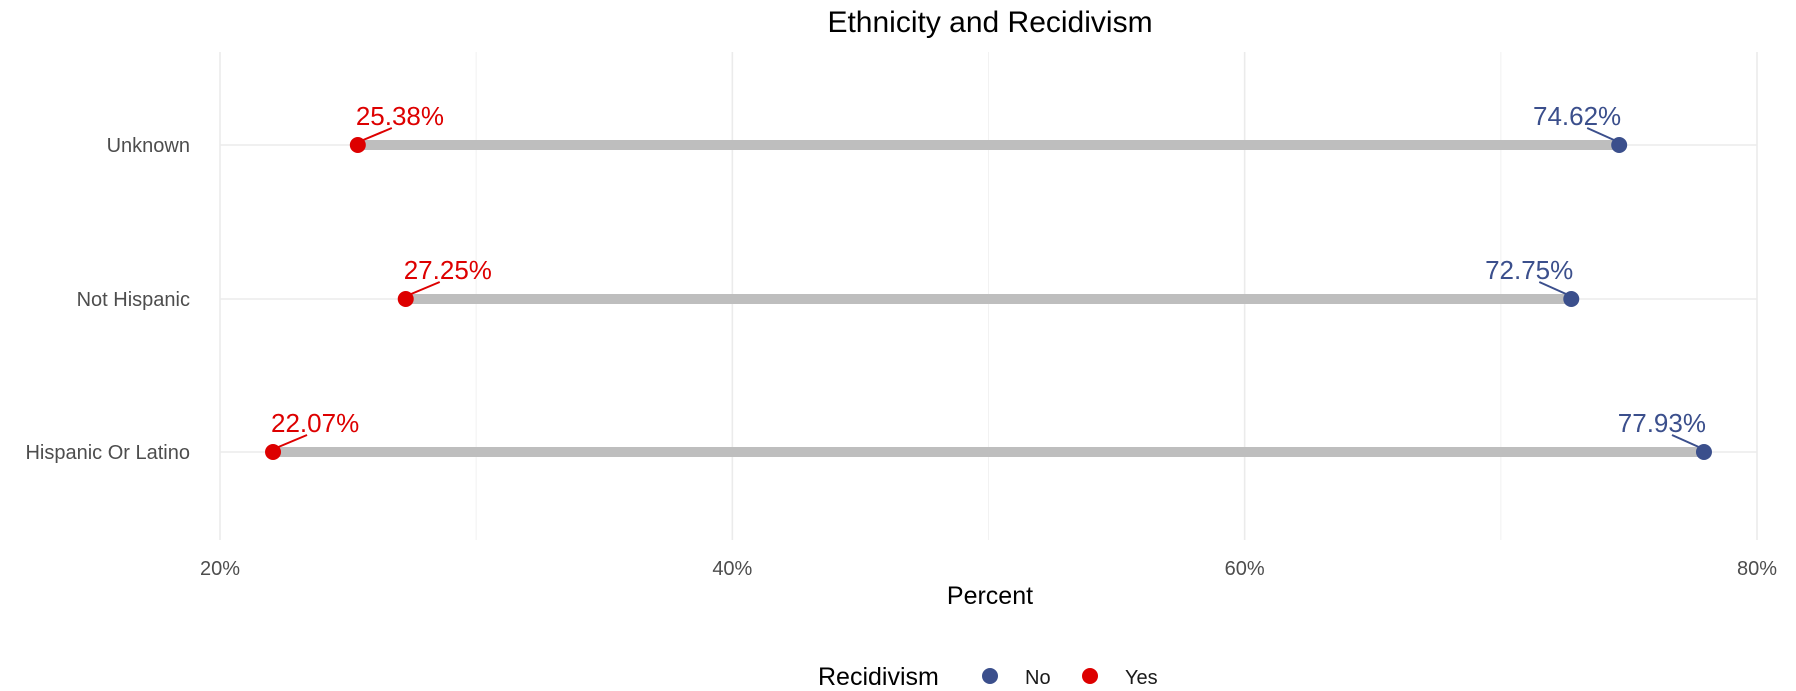 The height and width of the screenshot is (691, 1796). I want to click on x-tick-label: 20%, so click(220, 569).